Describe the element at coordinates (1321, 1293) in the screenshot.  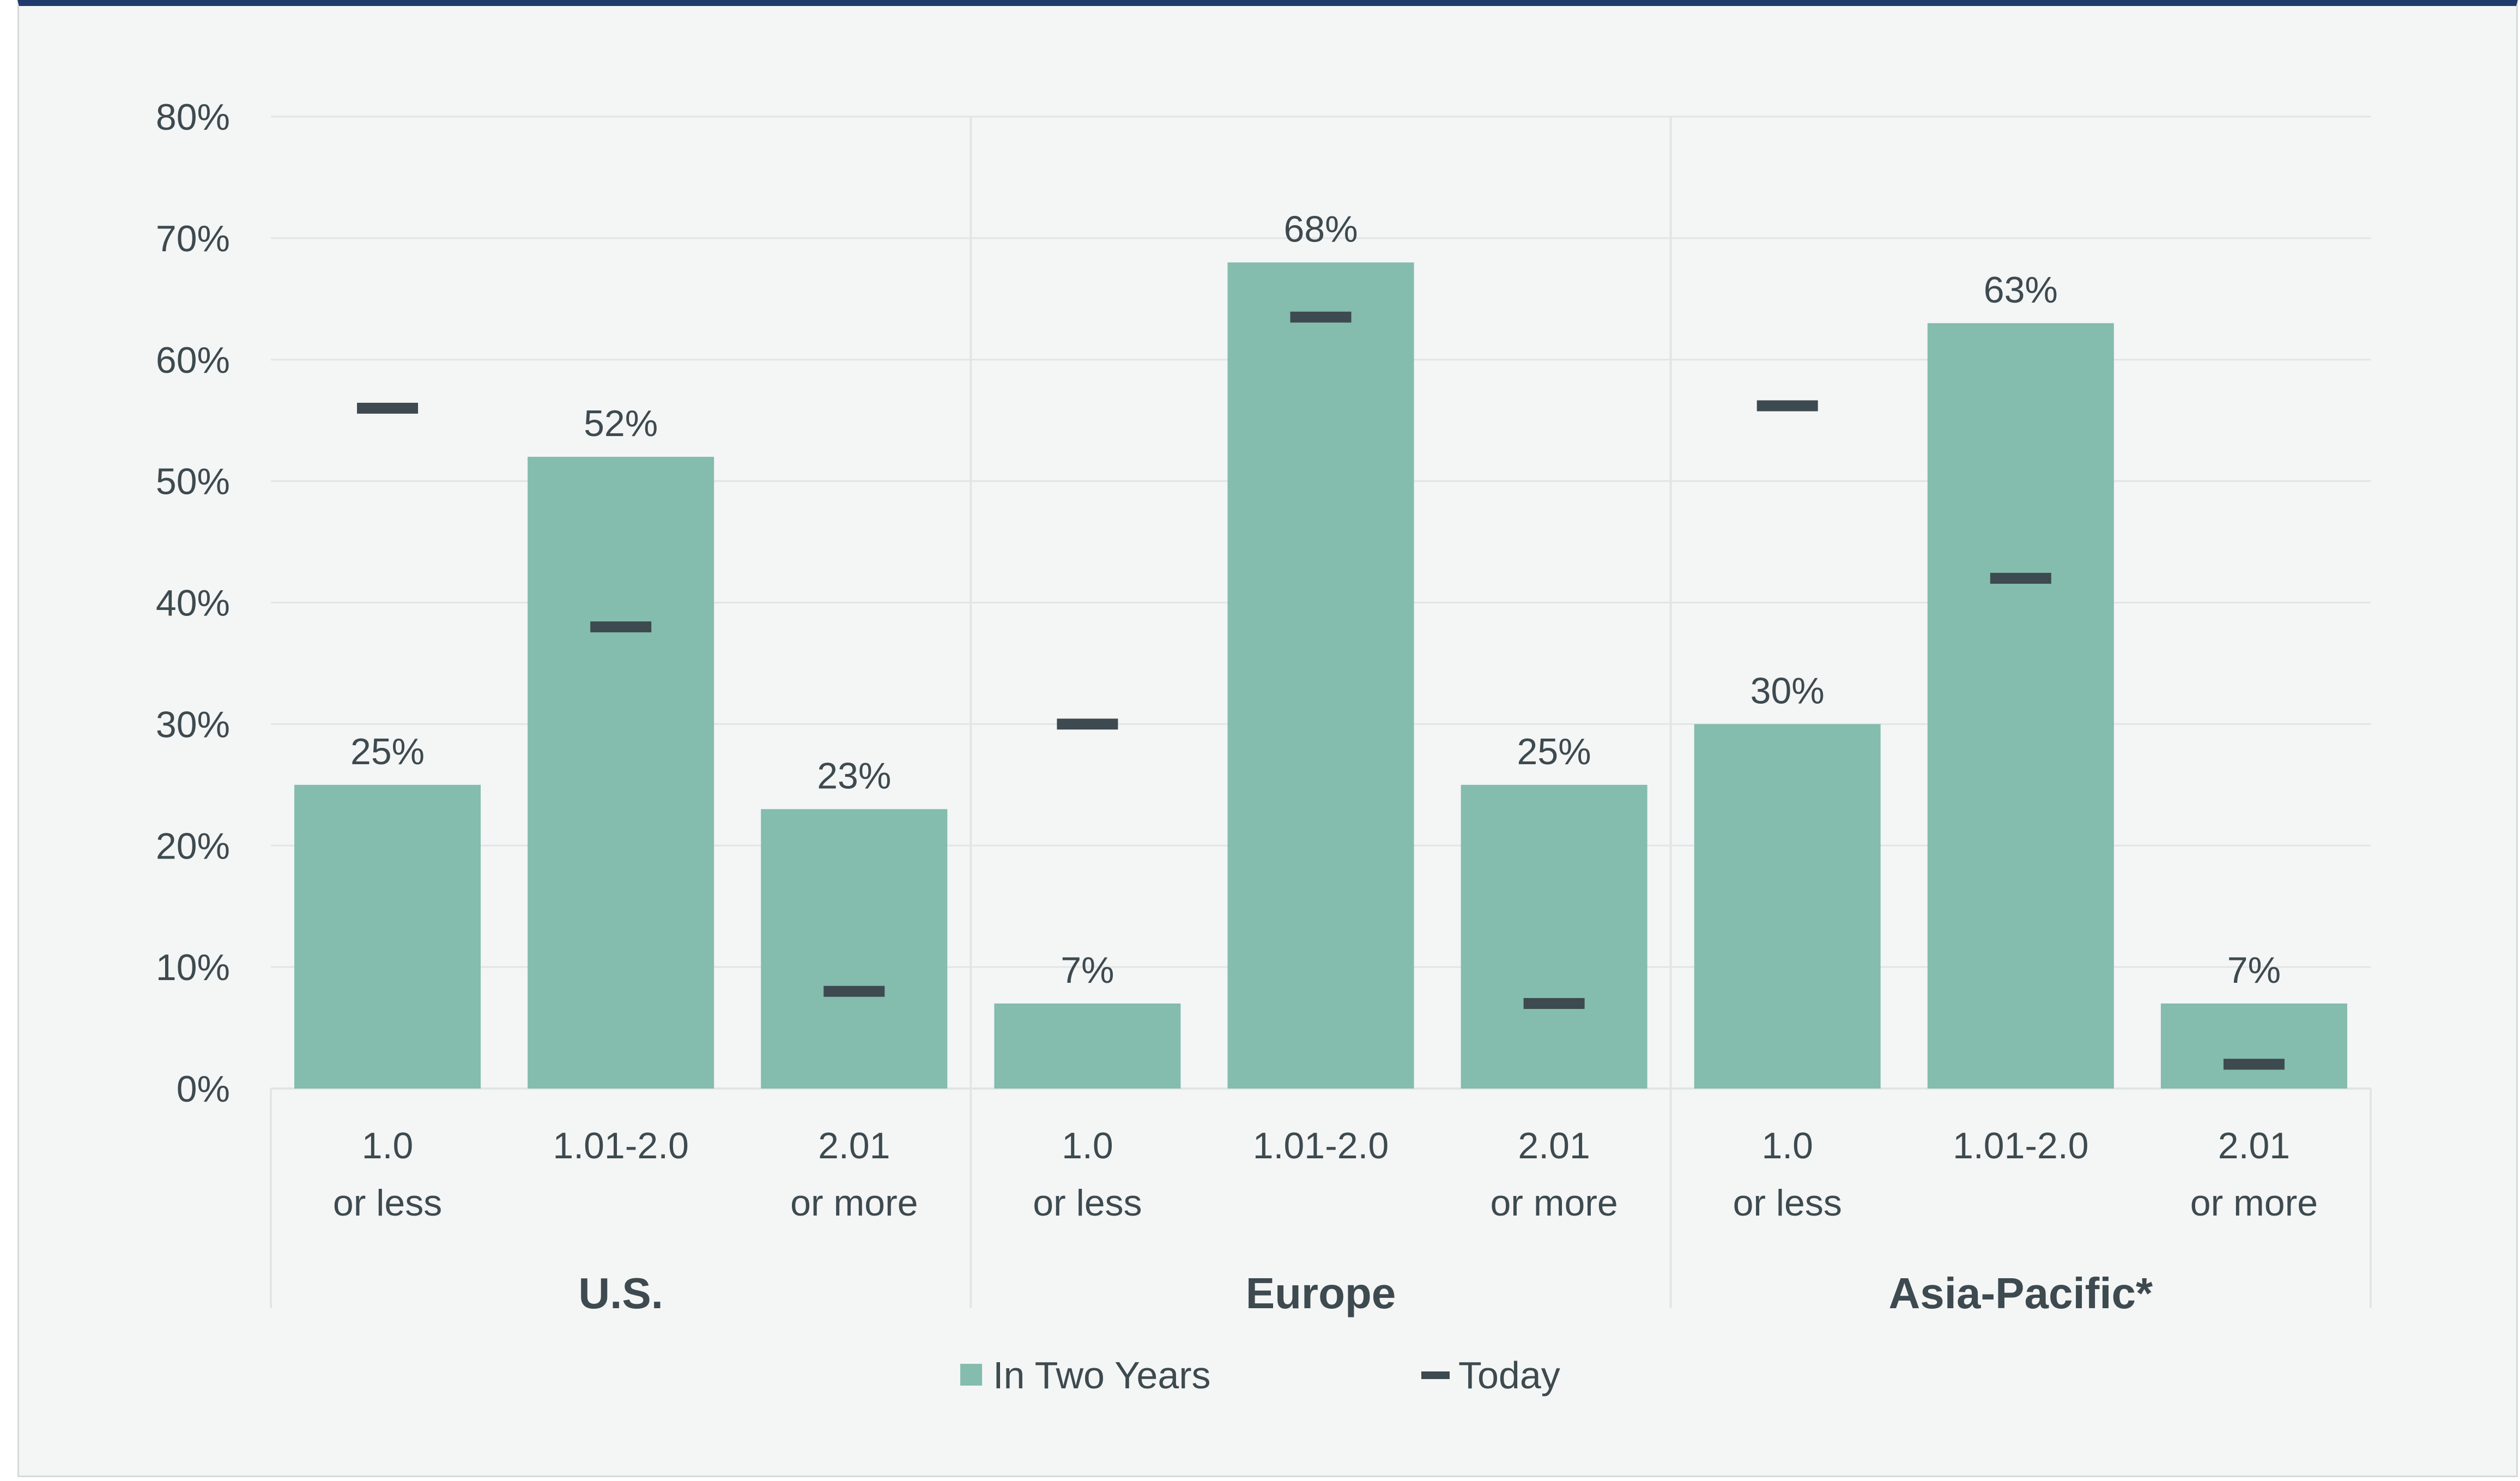
I see `group-label: Europe` at that location.